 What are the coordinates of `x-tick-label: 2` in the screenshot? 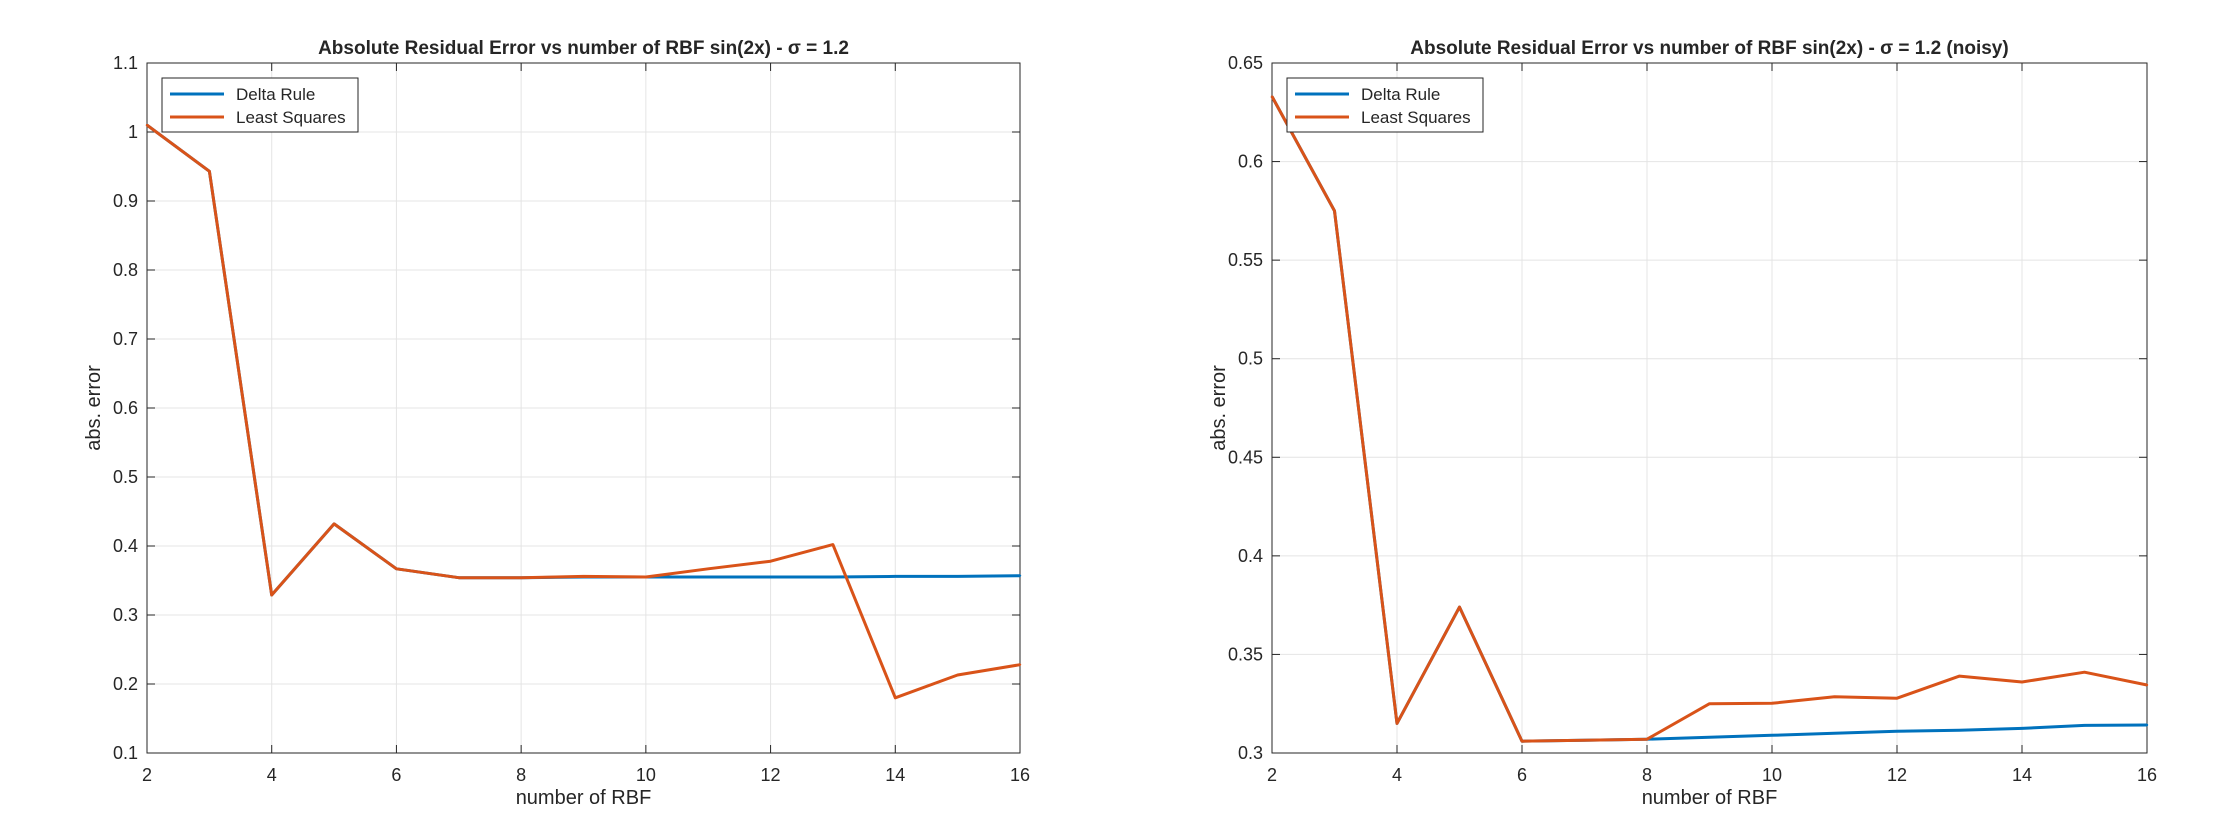 It's located at (1272, 775).